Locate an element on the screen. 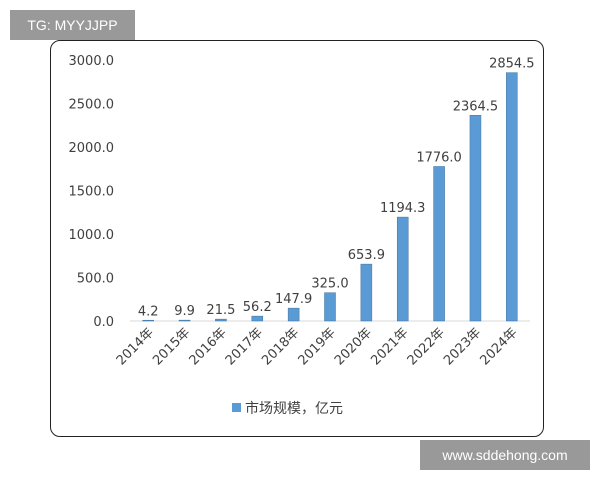 Image resolution: width=600 pixels, height=480 pixels. data-label: 21.5 is located at coordinates (220, 310).